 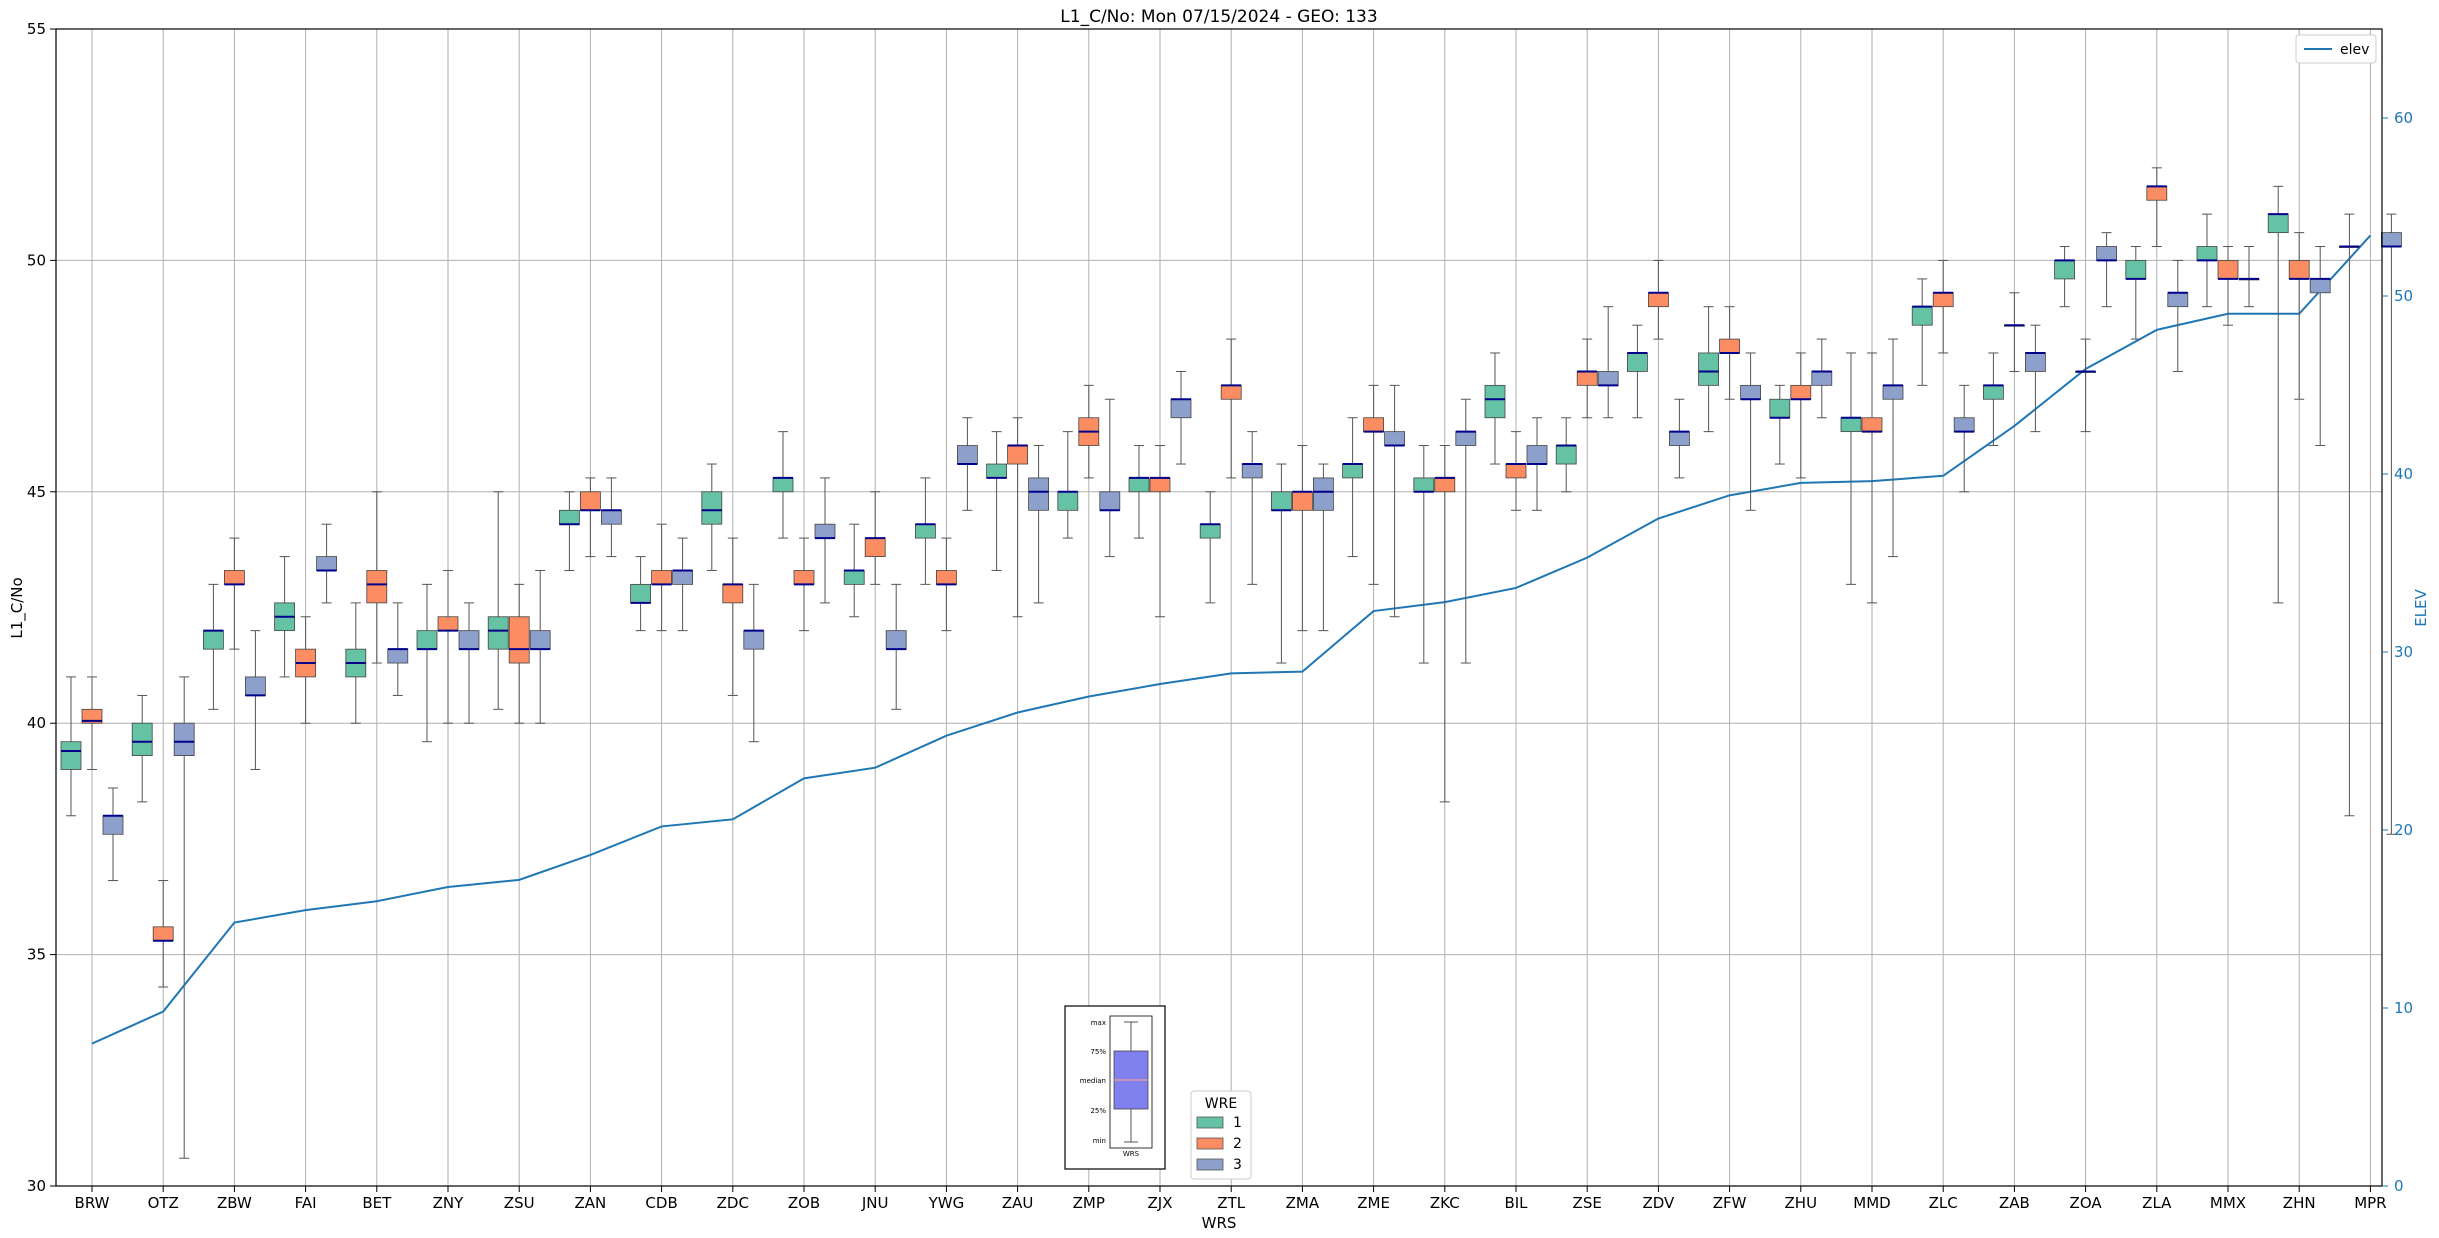 I want to click on wre-legend-frame, so click(x=1221, y=1135).